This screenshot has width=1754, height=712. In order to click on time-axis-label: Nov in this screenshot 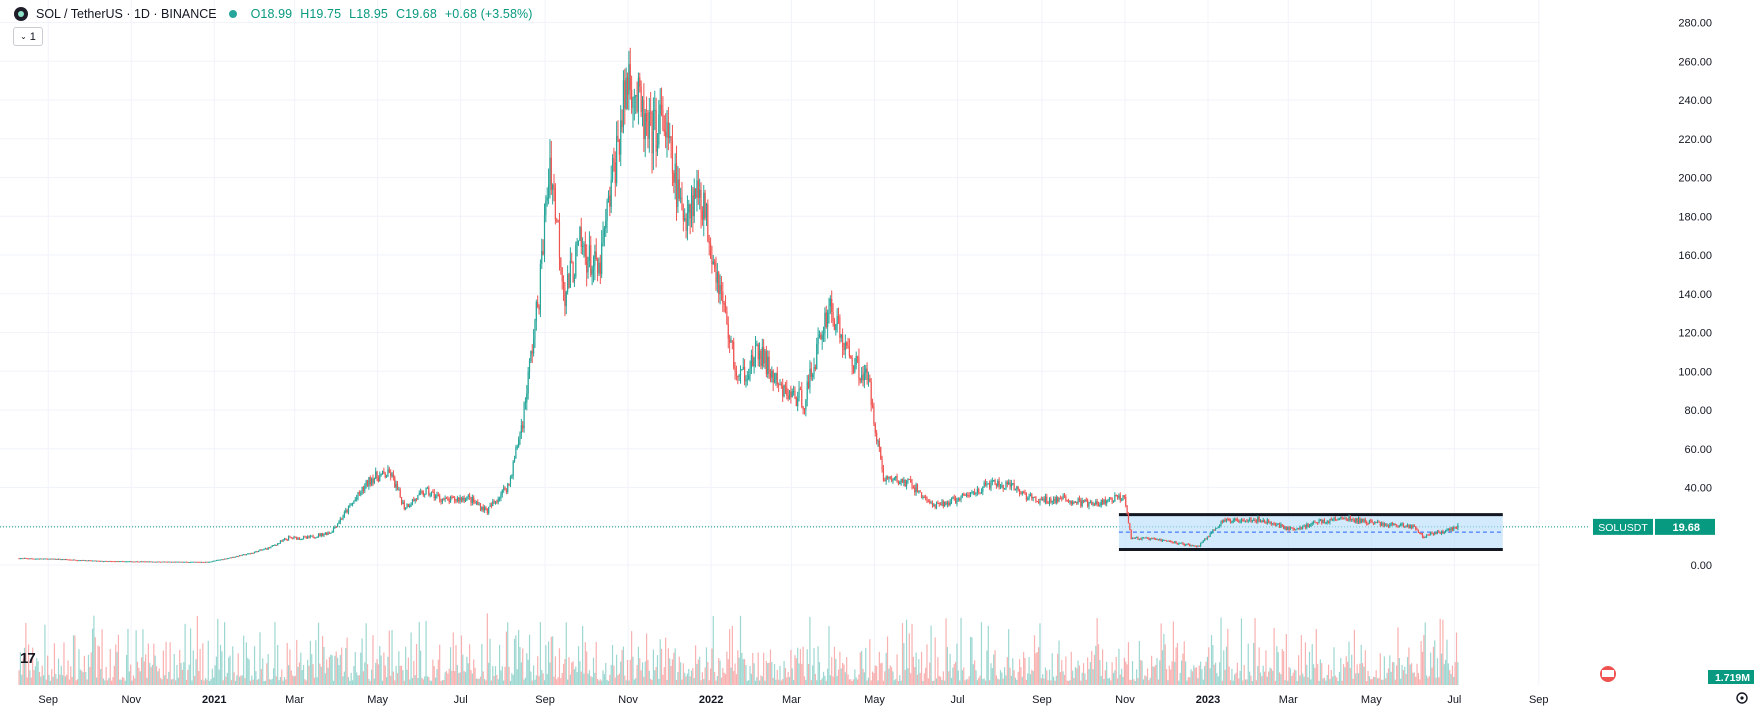, I will do `click(131, 700)`.